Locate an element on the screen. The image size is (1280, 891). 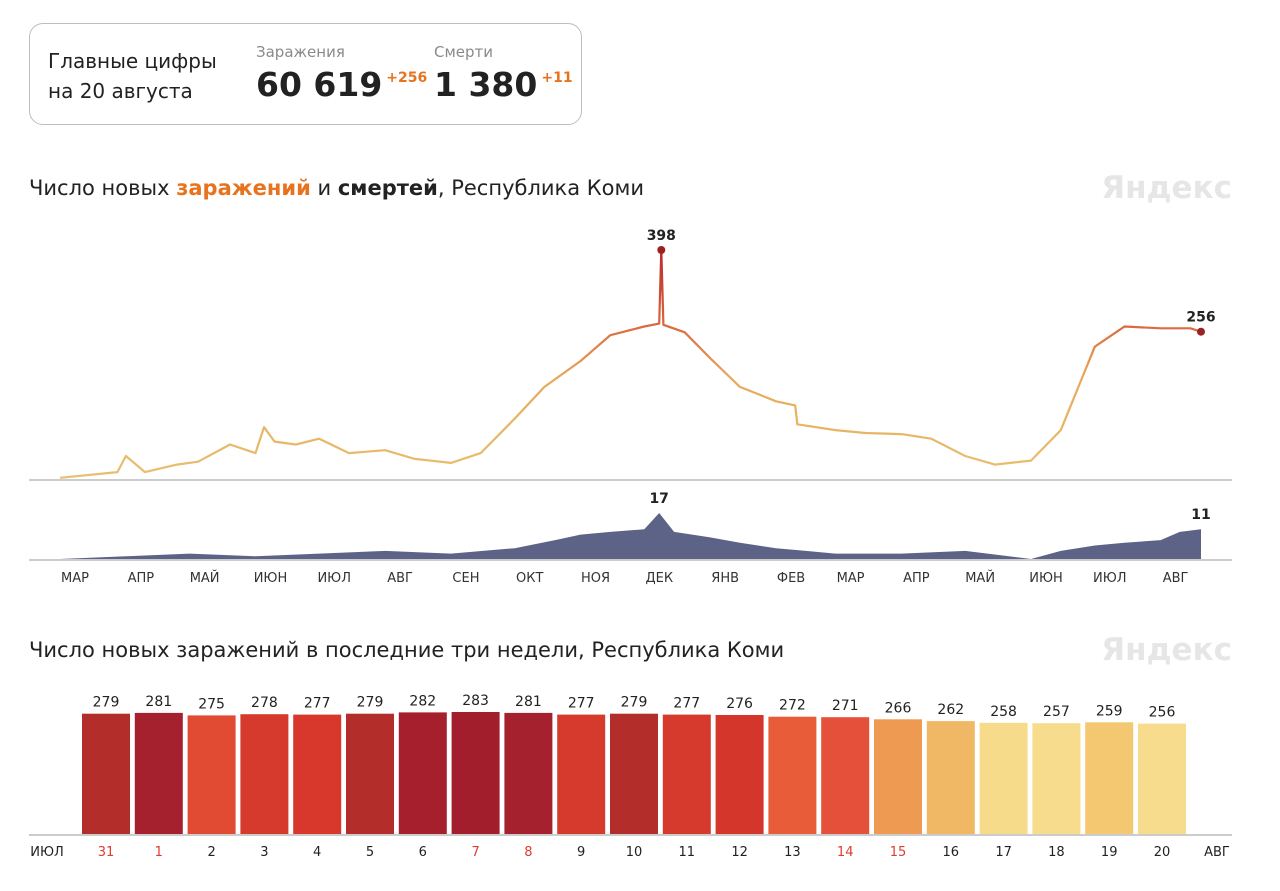
bar-category-label: 4 is located at coordinates (317, 852).